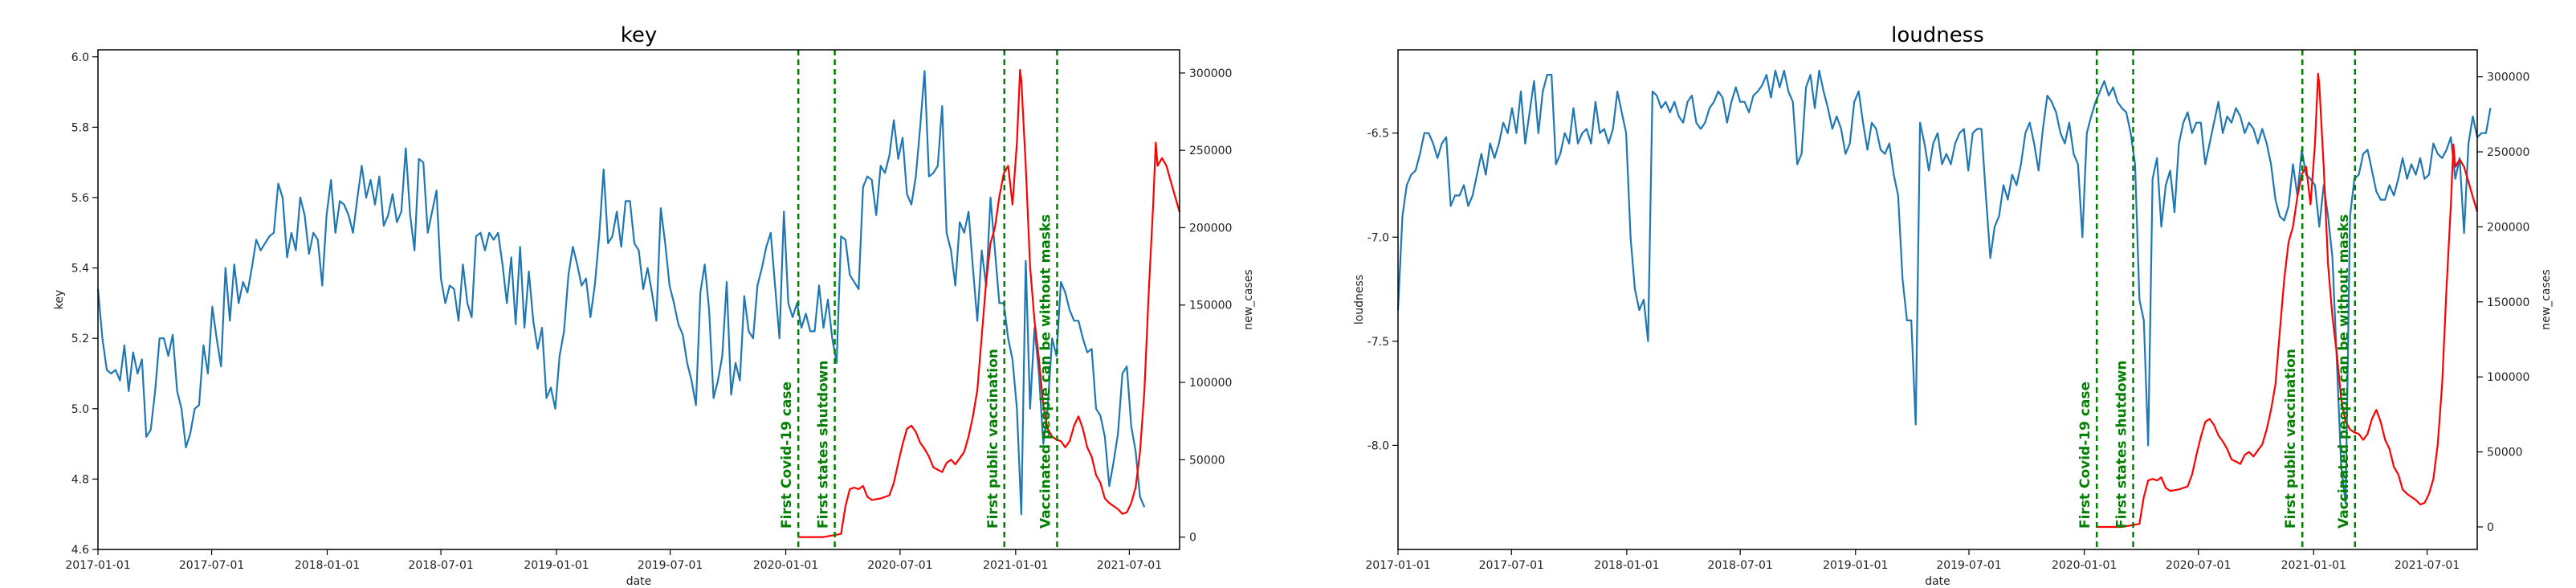 The height and width of the screenshot is (588, 2576). Describe the element at coordinates (80, 58) in the screenshot. I see `y-tick-label: 6.0` at that location.